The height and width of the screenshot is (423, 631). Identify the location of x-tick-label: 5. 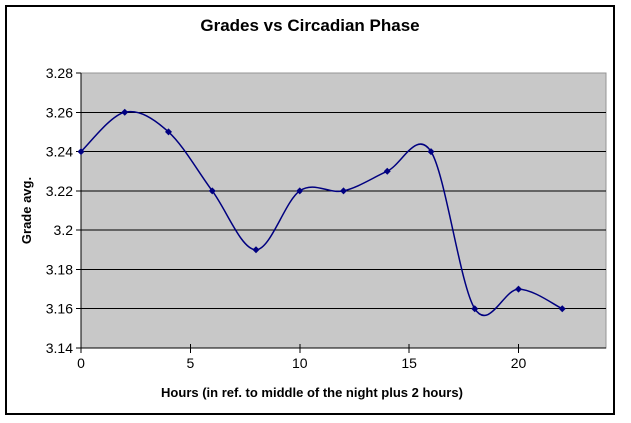
(190, 363).